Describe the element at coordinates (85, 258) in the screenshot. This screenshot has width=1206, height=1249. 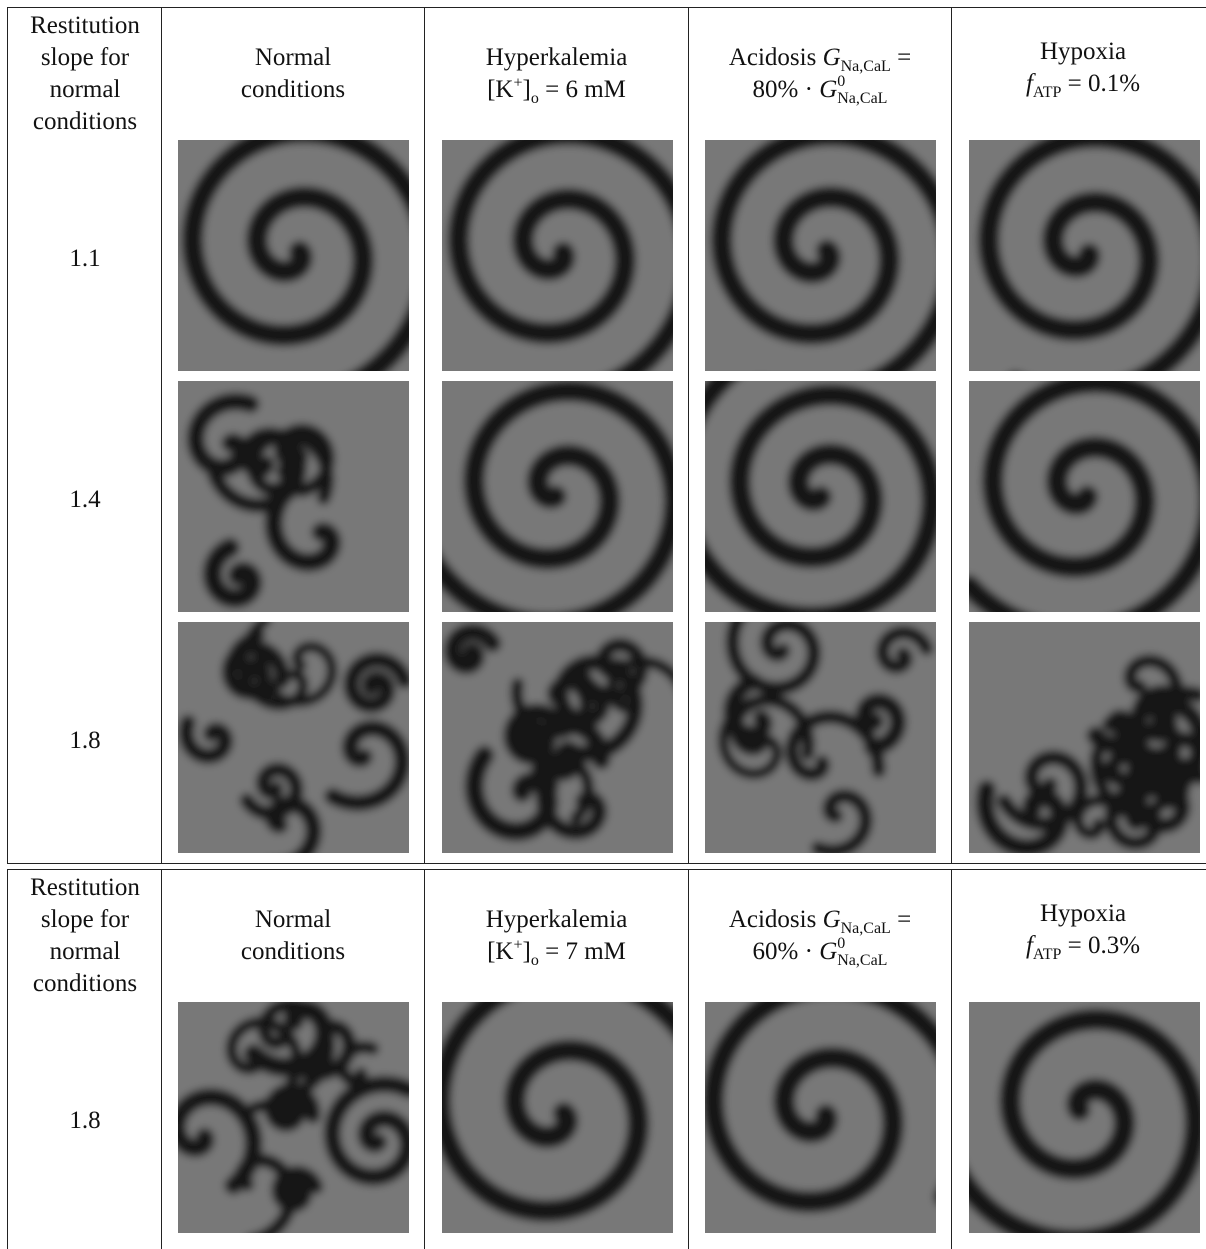
I see `slope-value: 1.1` at that location.